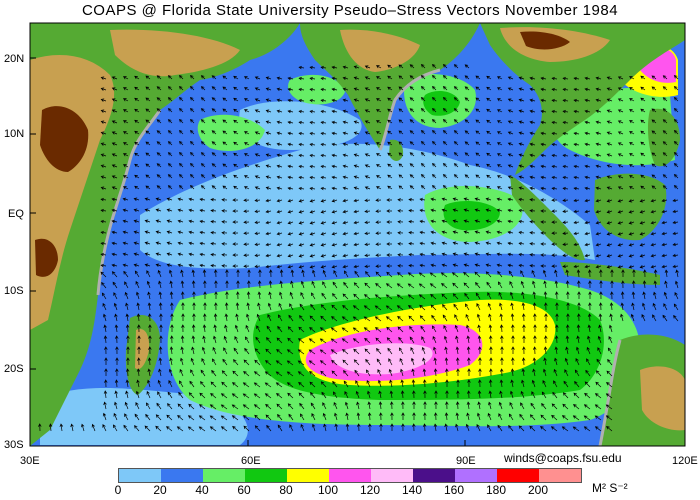  What do you see at coordinates (286, 490) in the screenshot?
I see `colorbar-tick-80: 80` at bounding box center [286, 490].